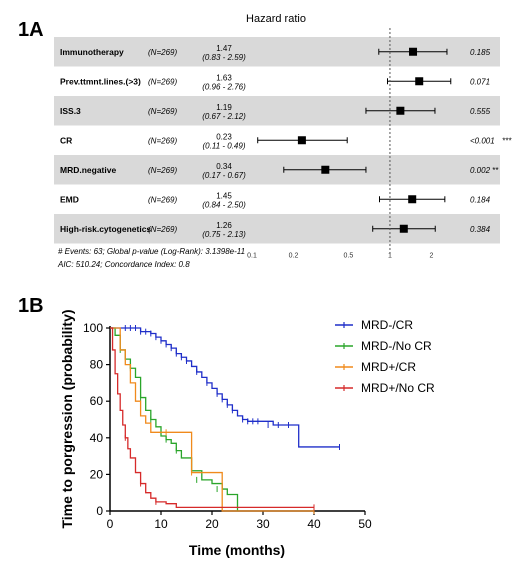  Describe the element at coordinates (97, 401) in the screenshot. I see `km-y-tick-label: 60` at that location.